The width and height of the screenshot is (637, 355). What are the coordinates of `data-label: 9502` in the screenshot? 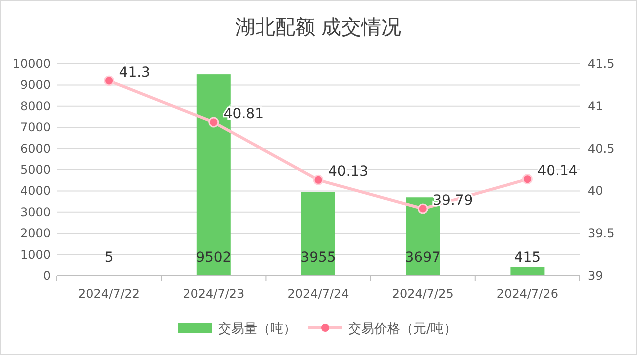 It's located at (214, 258).